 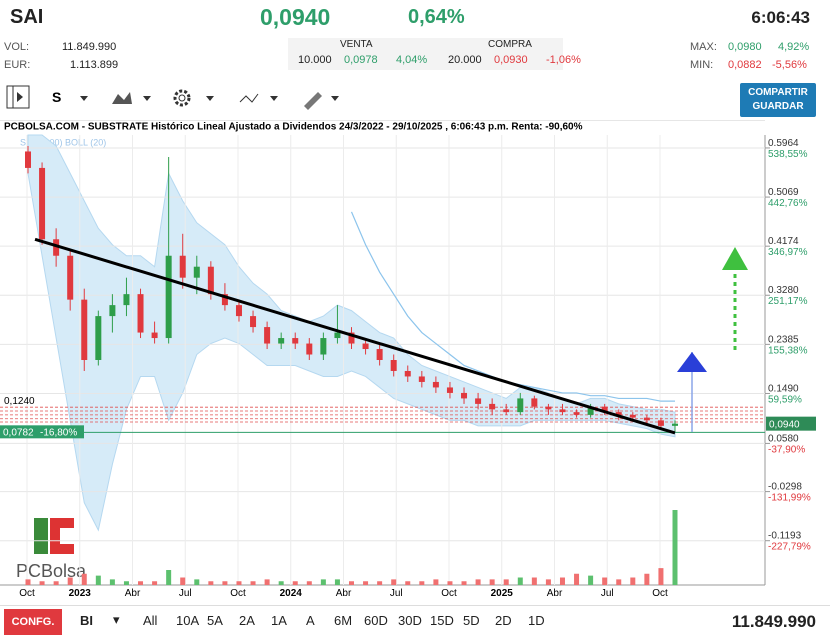 What do you see at coordinates (702, 65) in the screenshot?
I see `min-label: MIN:` at bounding box center [702, 65].